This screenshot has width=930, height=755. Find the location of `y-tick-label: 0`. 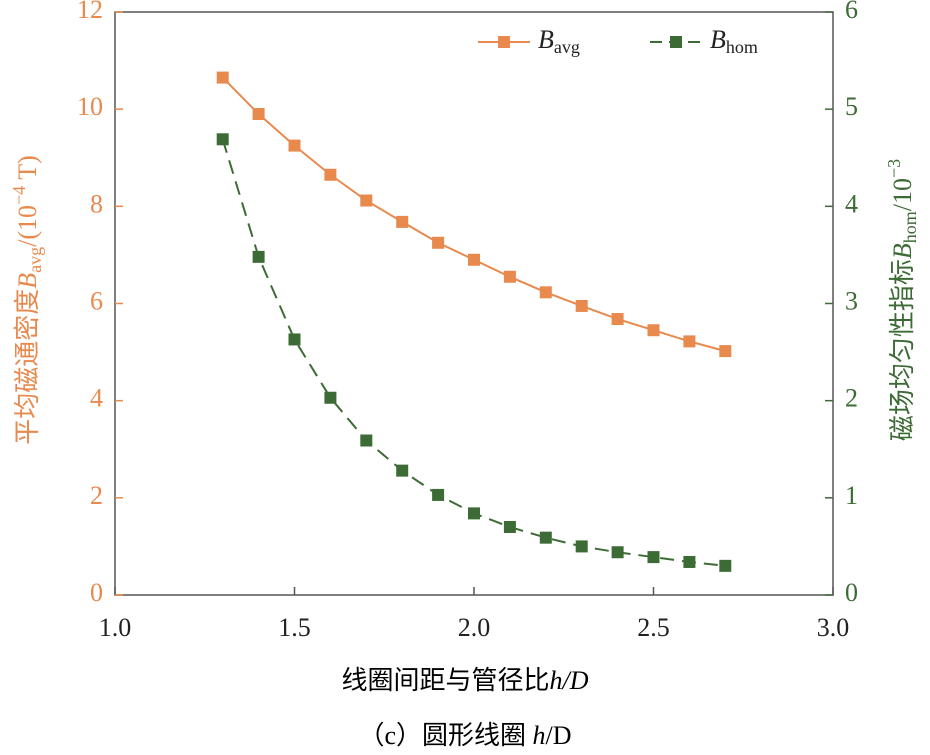

y-tick-label: 0 is located at coordinates (96, 592).